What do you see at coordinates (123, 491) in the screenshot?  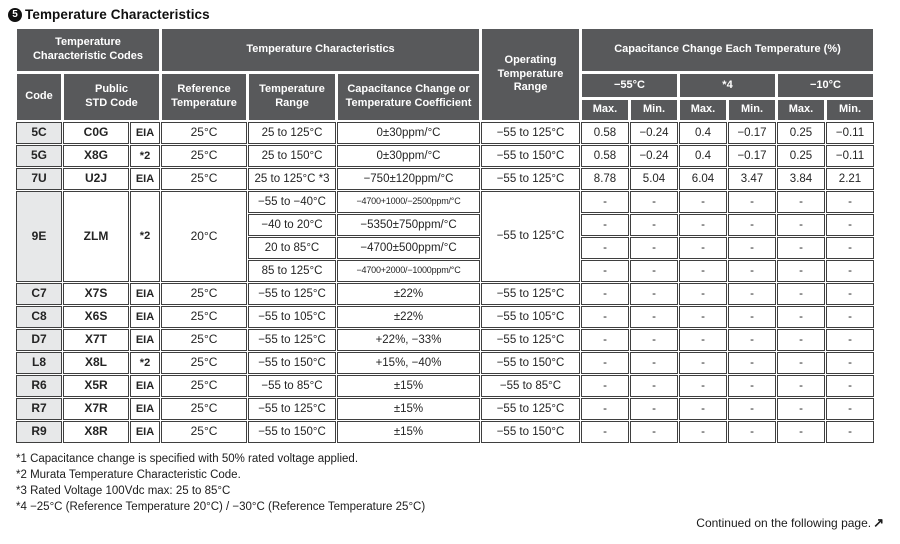 I see `footnote-3: *3 Rated Voltage 100Vdc max: 25 to 85°C` at bounding box center [123, 491].